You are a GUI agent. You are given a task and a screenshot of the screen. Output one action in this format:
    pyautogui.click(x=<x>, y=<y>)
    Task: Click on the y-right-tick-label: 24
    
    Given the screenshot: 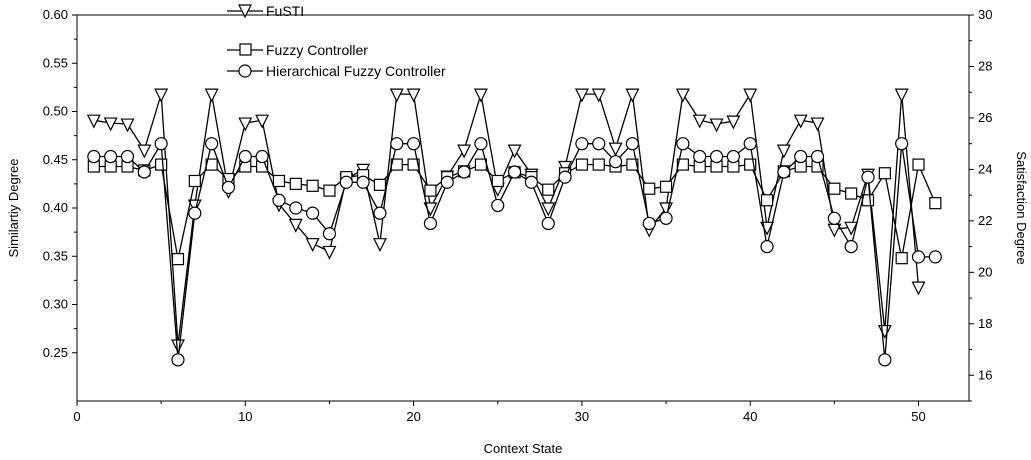 What is the action you would take?
    pyautogui.click(x=985, y=168)
    